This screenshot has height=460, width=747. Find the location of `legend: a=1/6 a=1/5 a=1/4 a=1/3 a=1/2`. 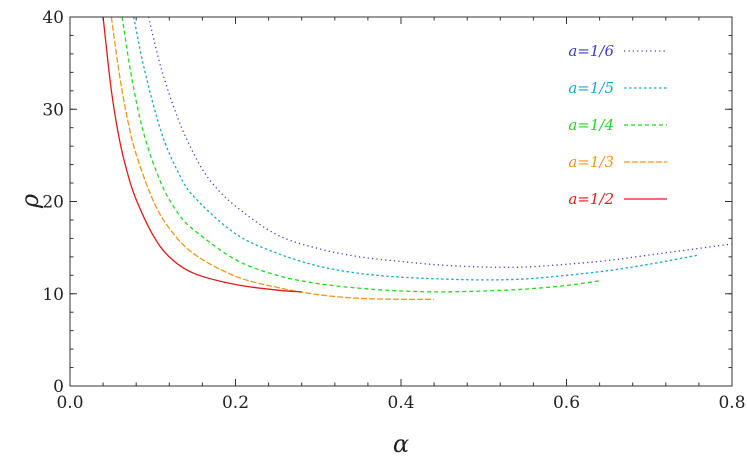

legend: a=1/6 a=1/5 a=1/4 a=1/3 a=1/2 is located at coordinates (617, 125).